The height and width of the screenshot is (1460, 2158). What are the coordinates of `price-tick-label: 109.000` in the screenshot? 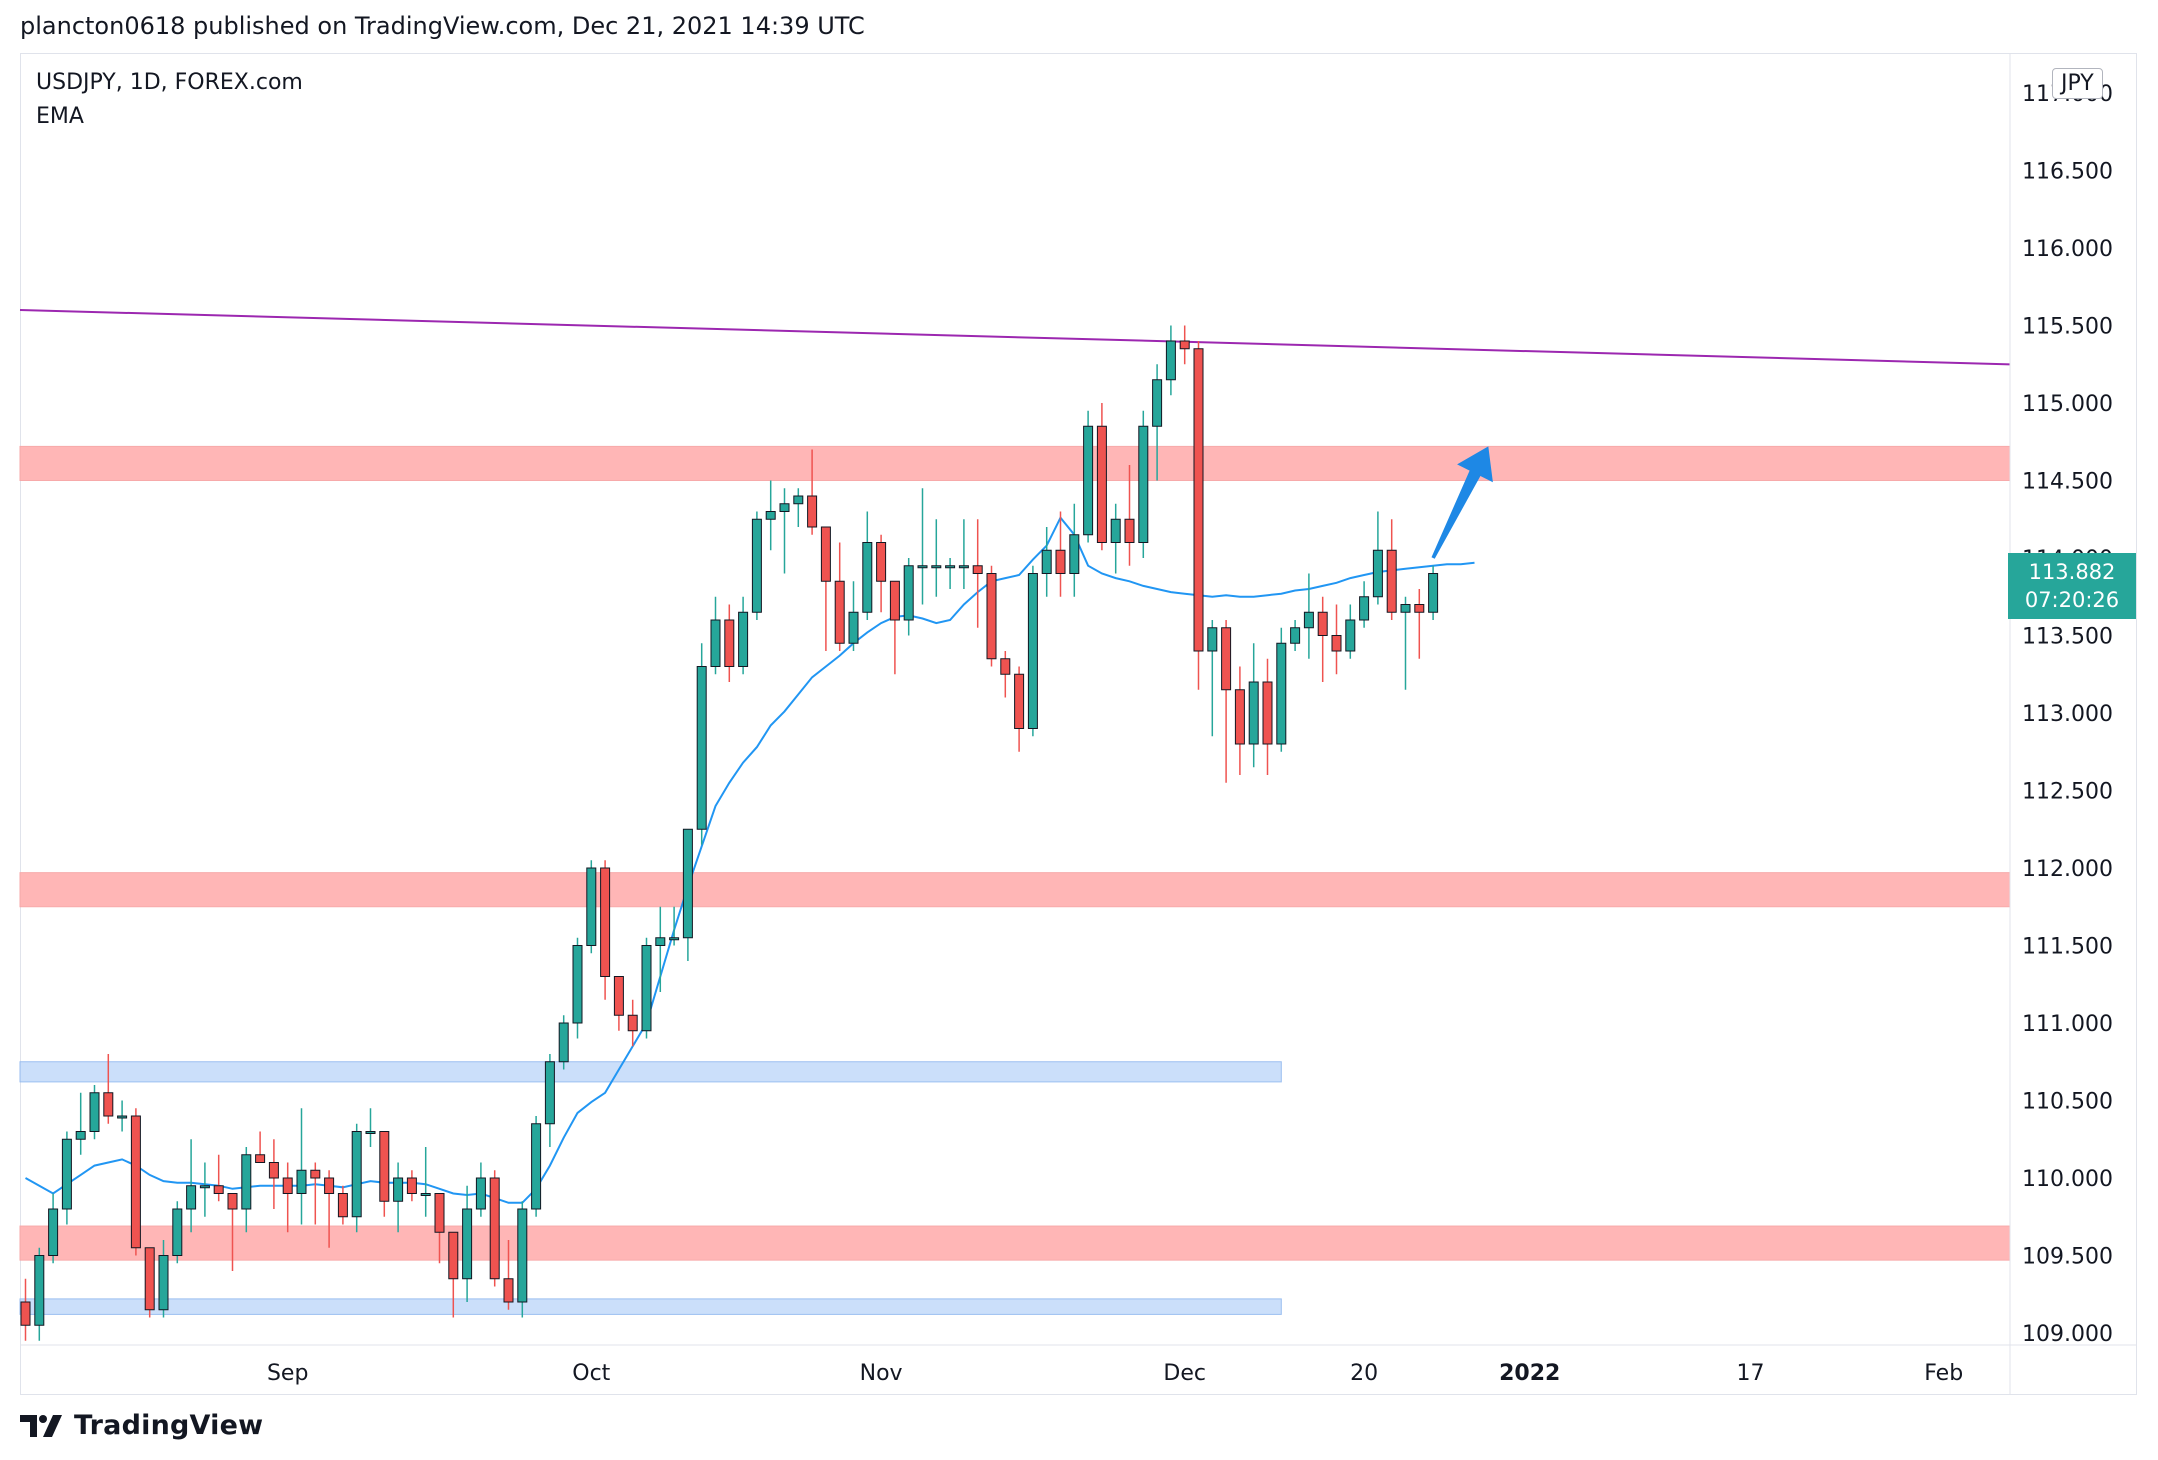 It's located at (2067, 1334).